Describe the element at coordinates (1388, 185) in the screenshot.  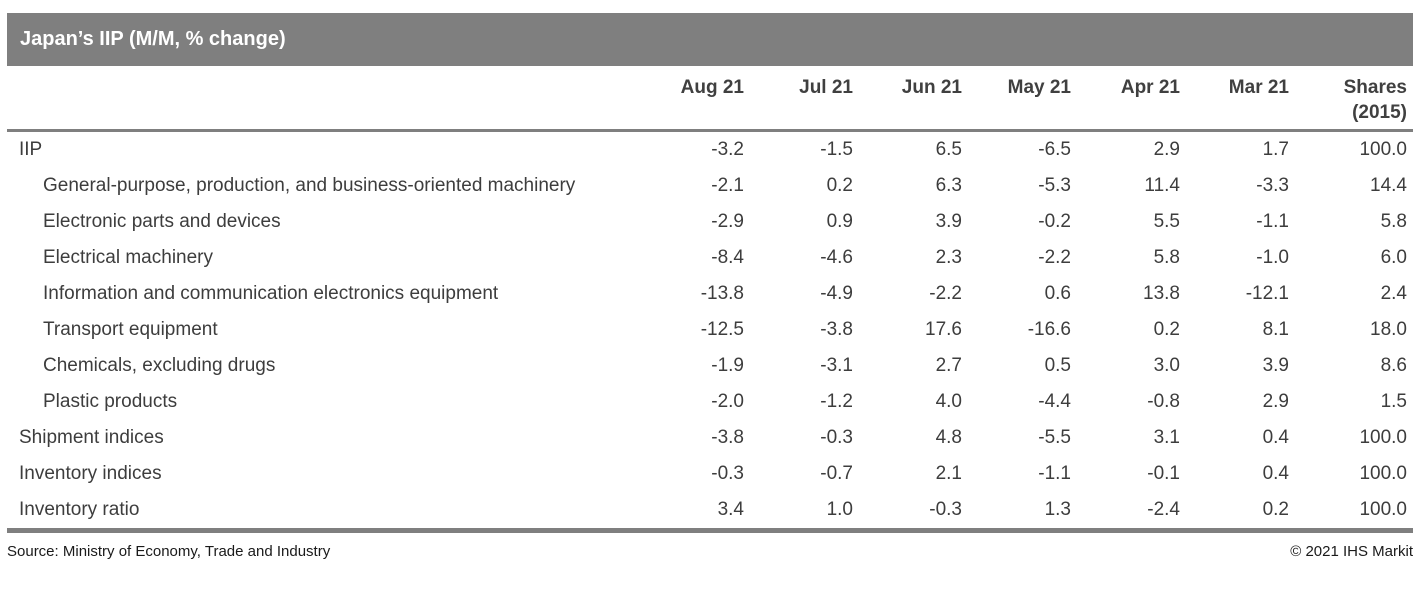
I see `value-cell: 14.4` at that location.